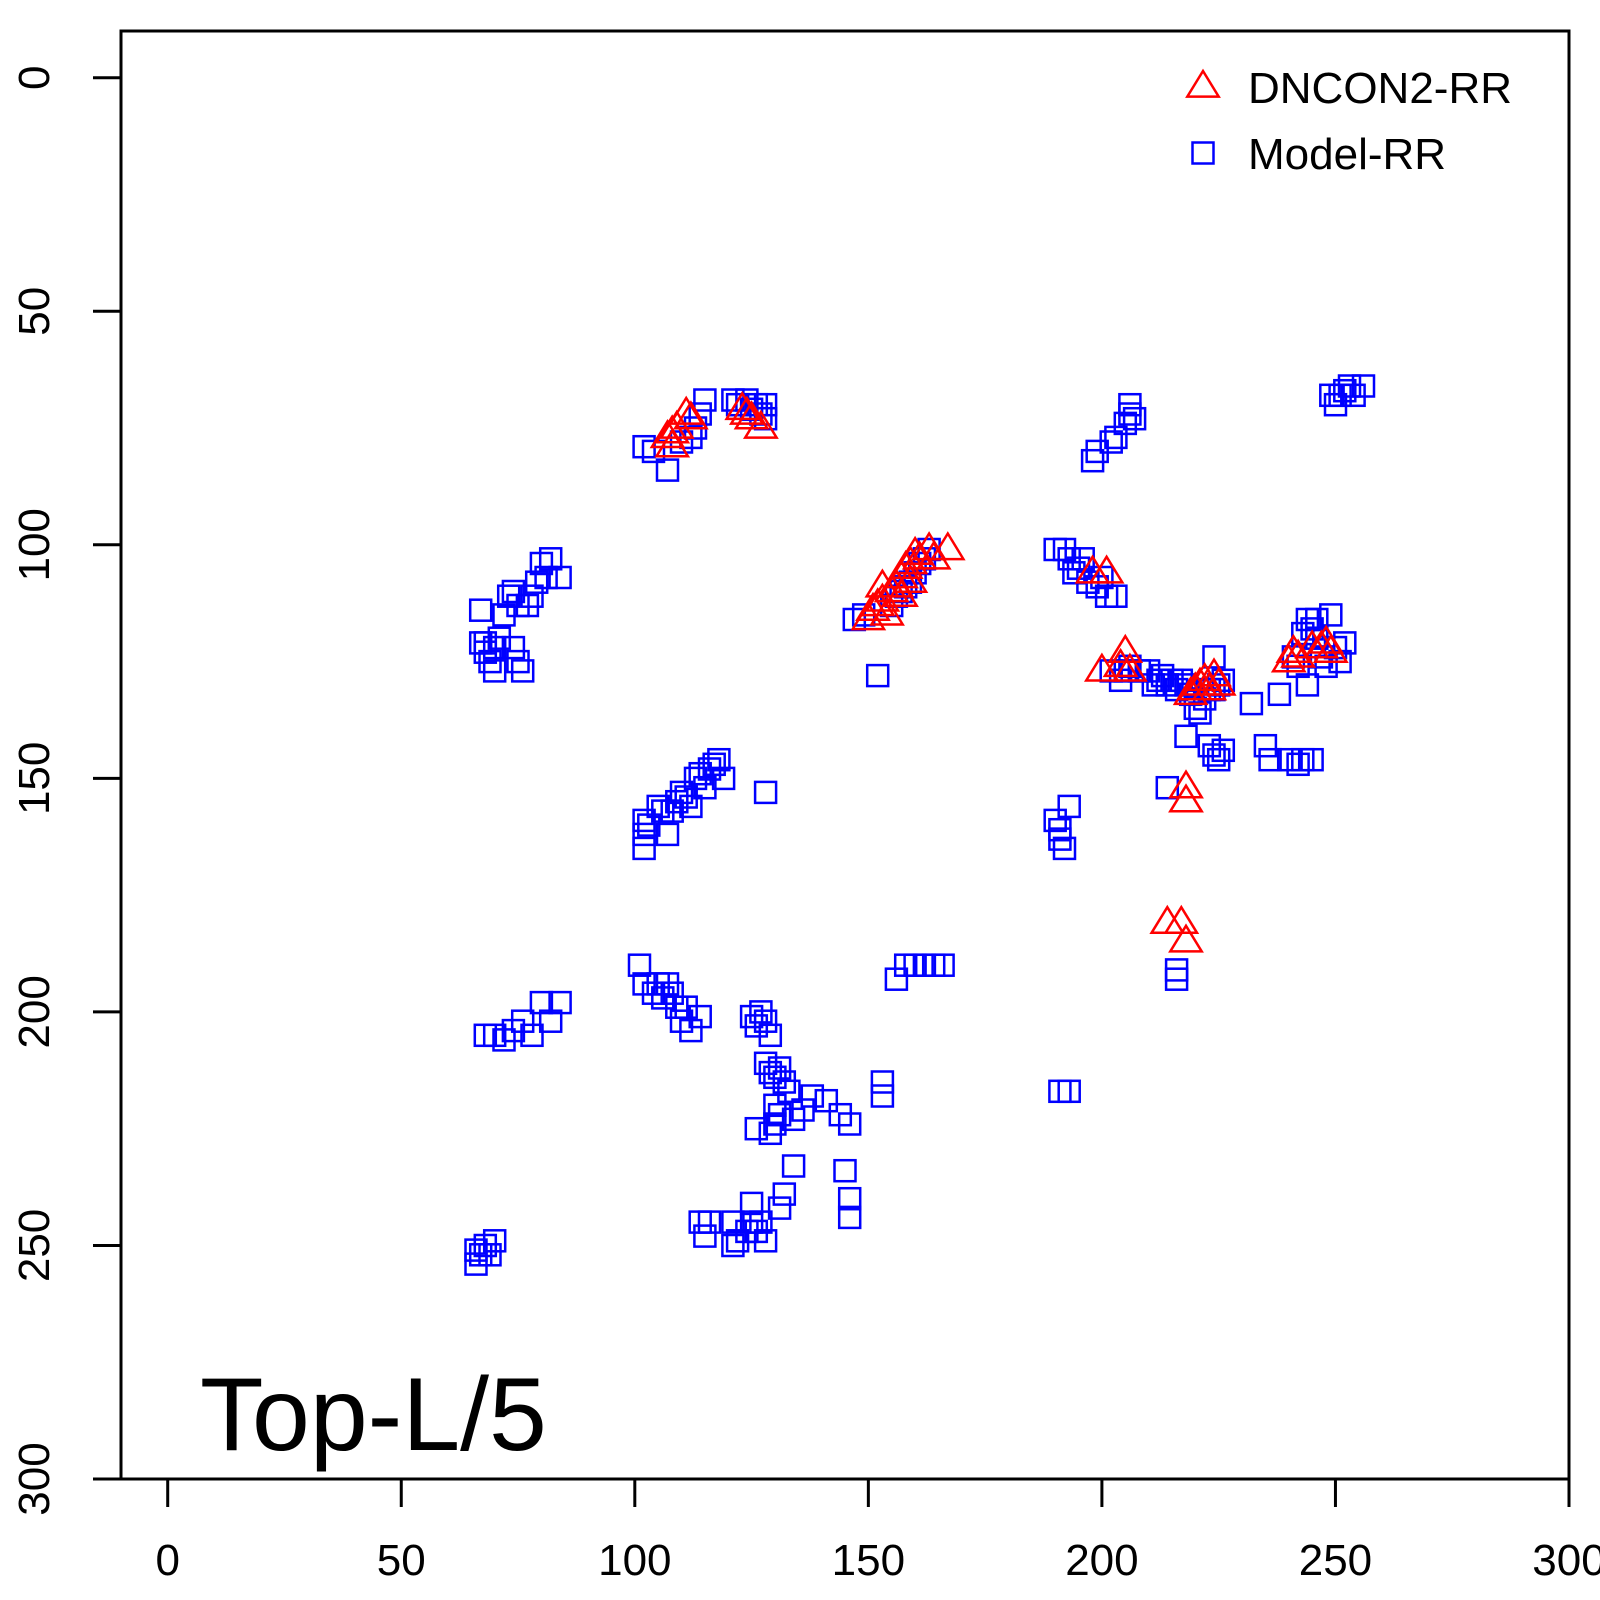 Image resolution: width=1600 pixels, height=1600 pixels. I want to click on y-tick-label: 150, so click(34, 778).